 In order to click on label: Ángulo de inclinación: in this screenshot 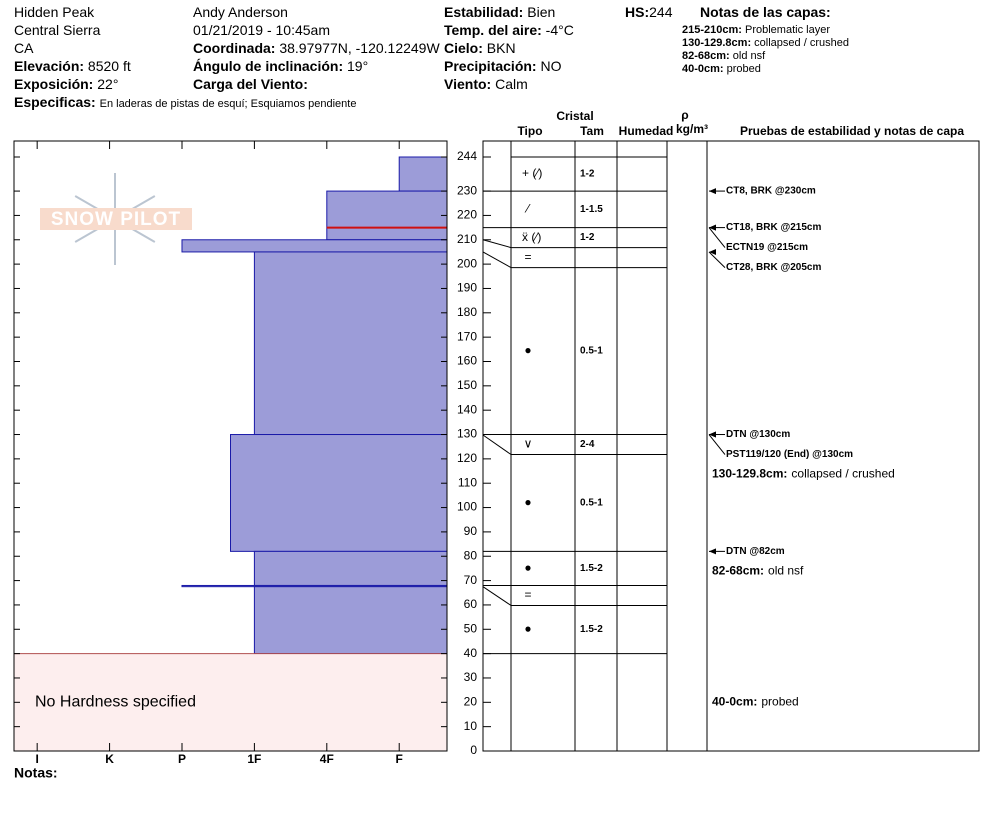, I will do `click(268, 66)`.